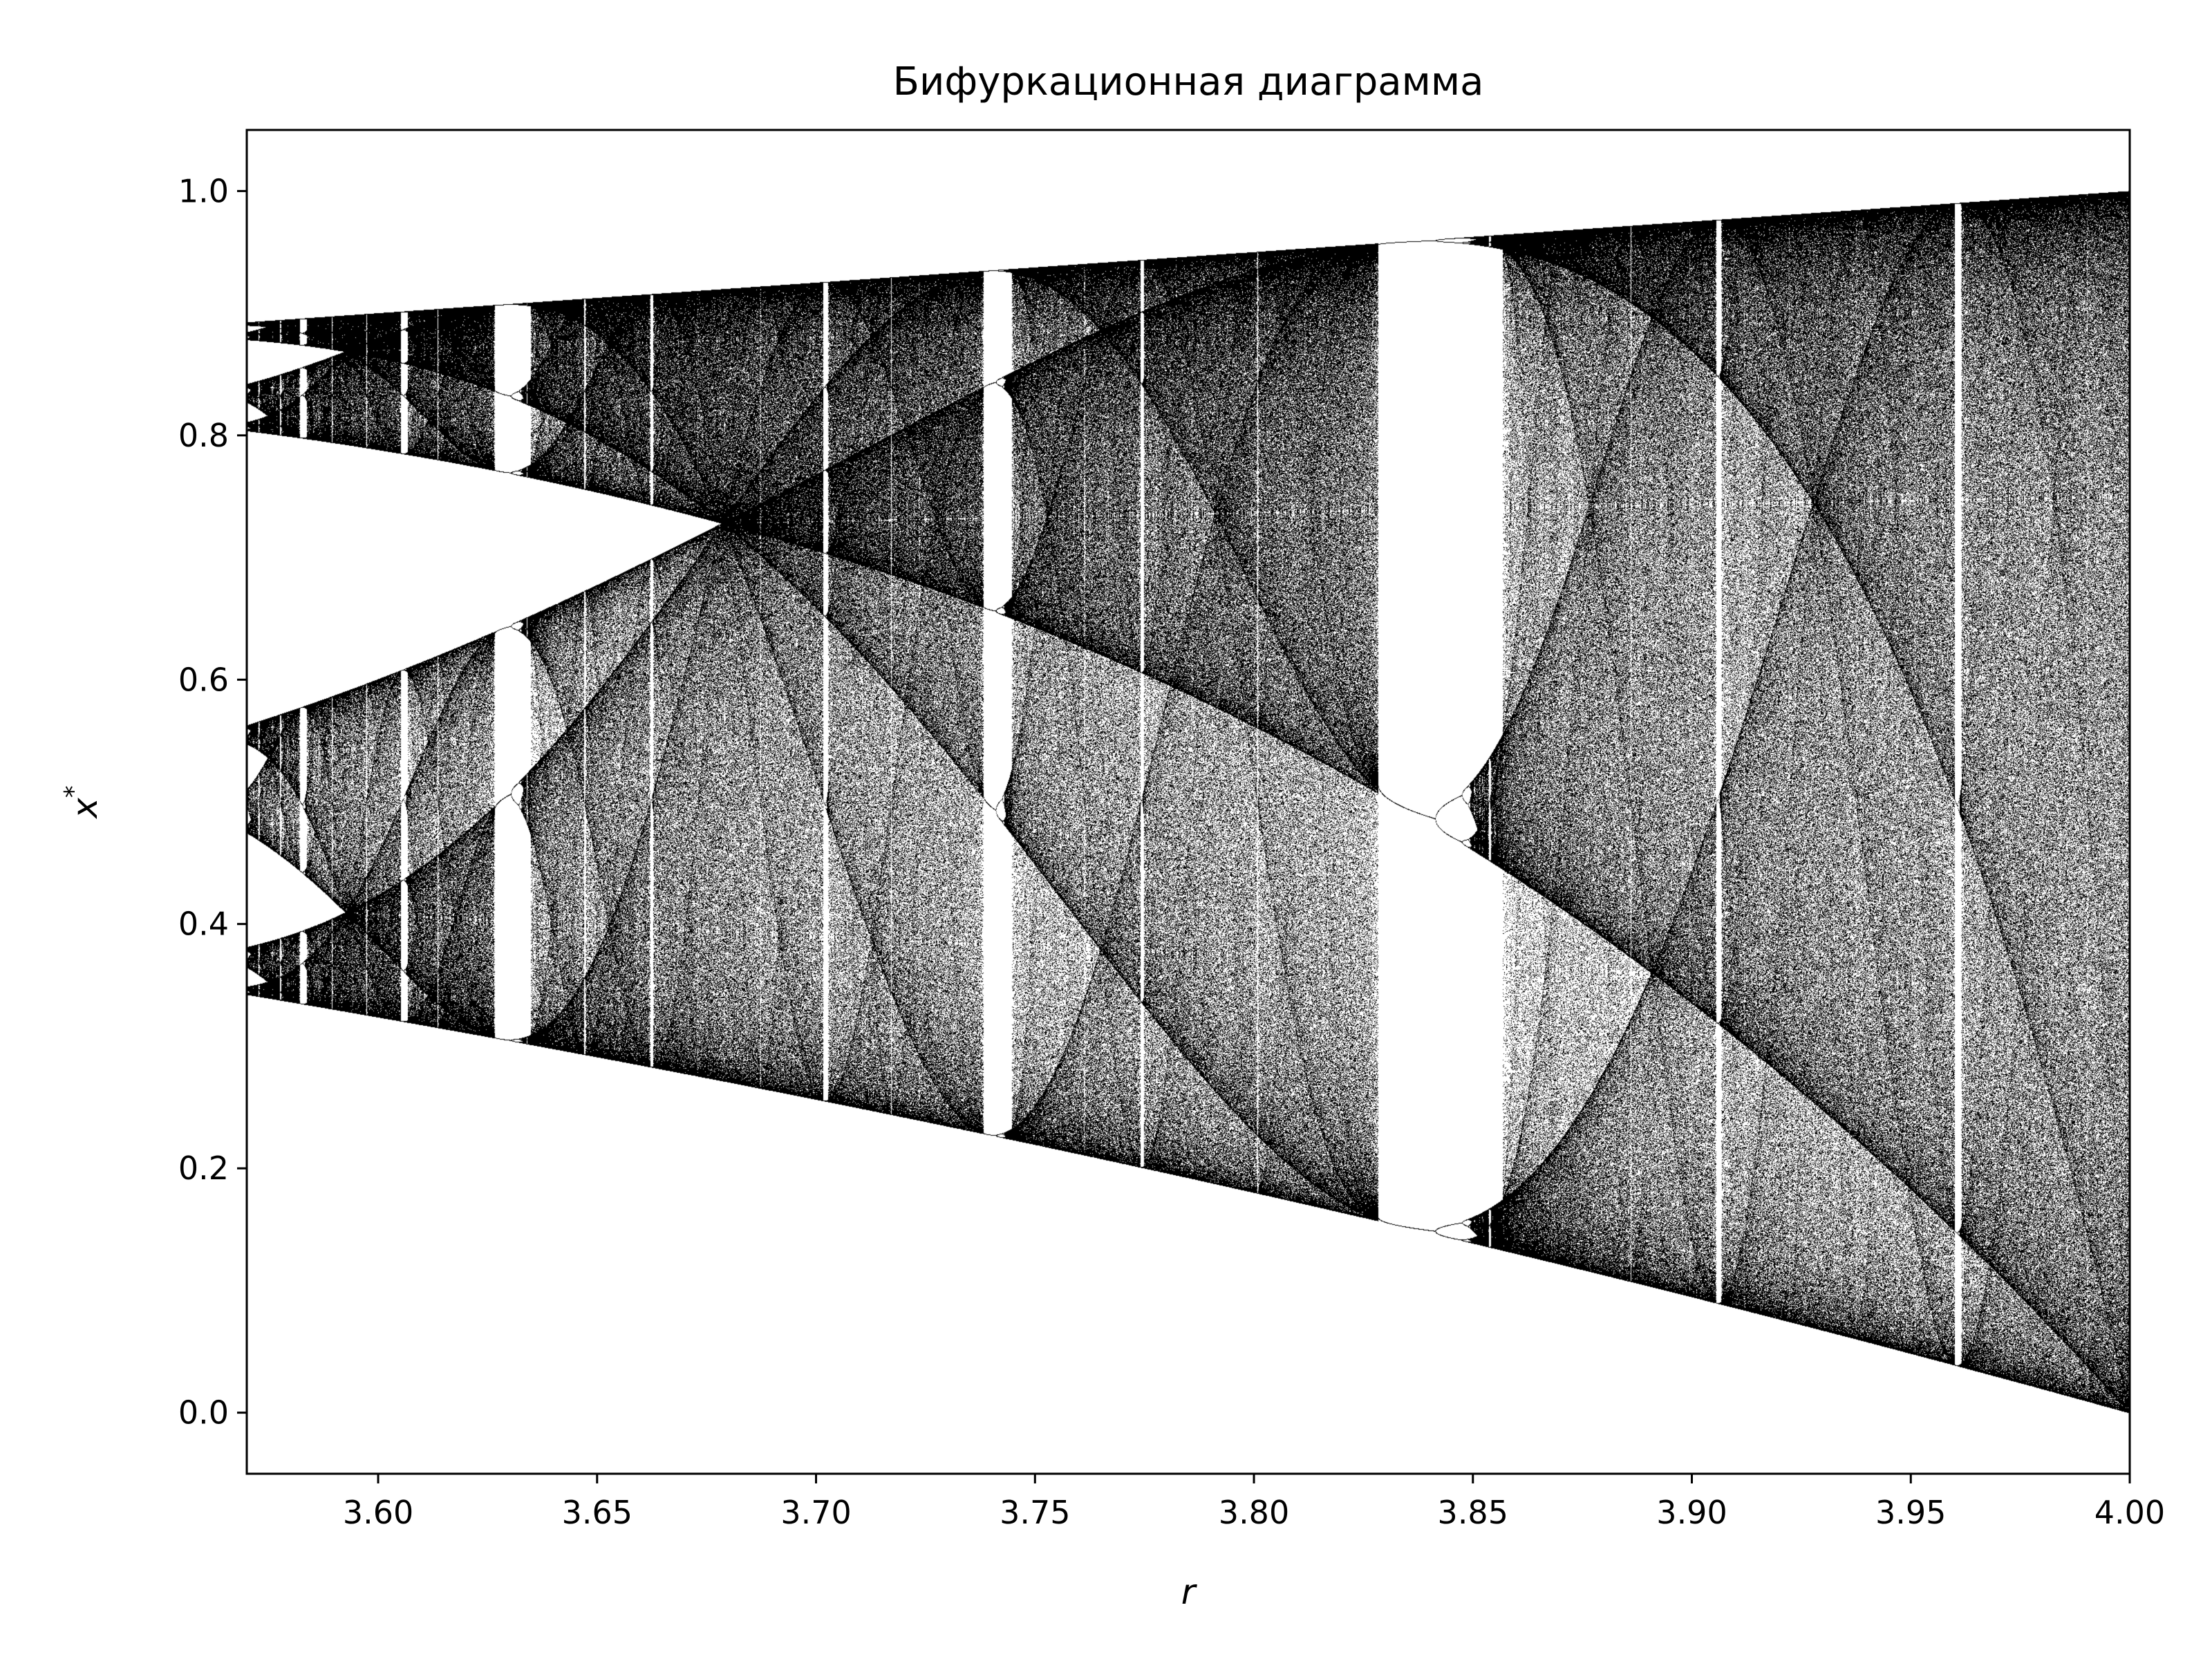 The width and height of the screenshot is (2212, 1659). Describe the element at coordinates (204, 435) in the screenshot. I see `y-tick-label: 0.8` at that location.